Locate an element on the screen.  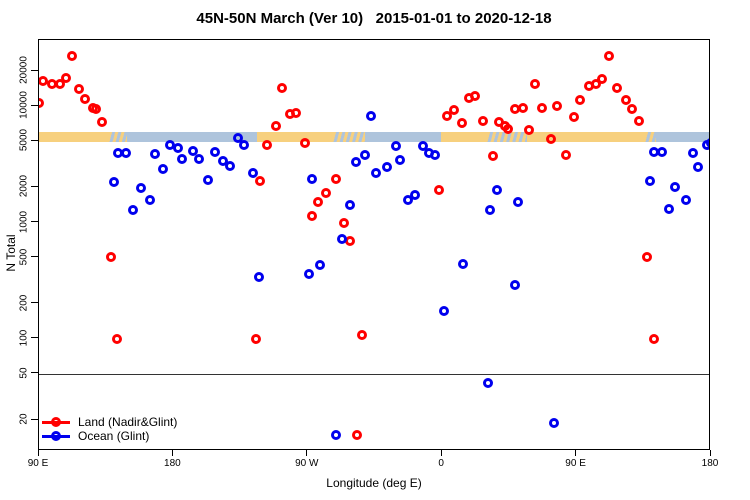
y-tick-label: 20000 is located at coordinates (24, 70).